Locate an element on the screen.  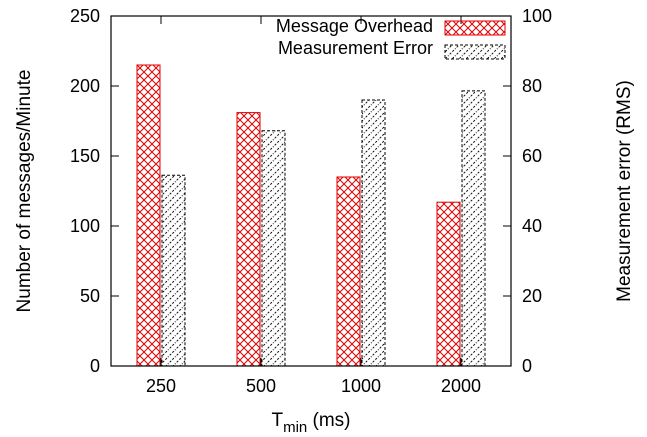
x-tick-label: 2000 is located at coordinates (461, 386).